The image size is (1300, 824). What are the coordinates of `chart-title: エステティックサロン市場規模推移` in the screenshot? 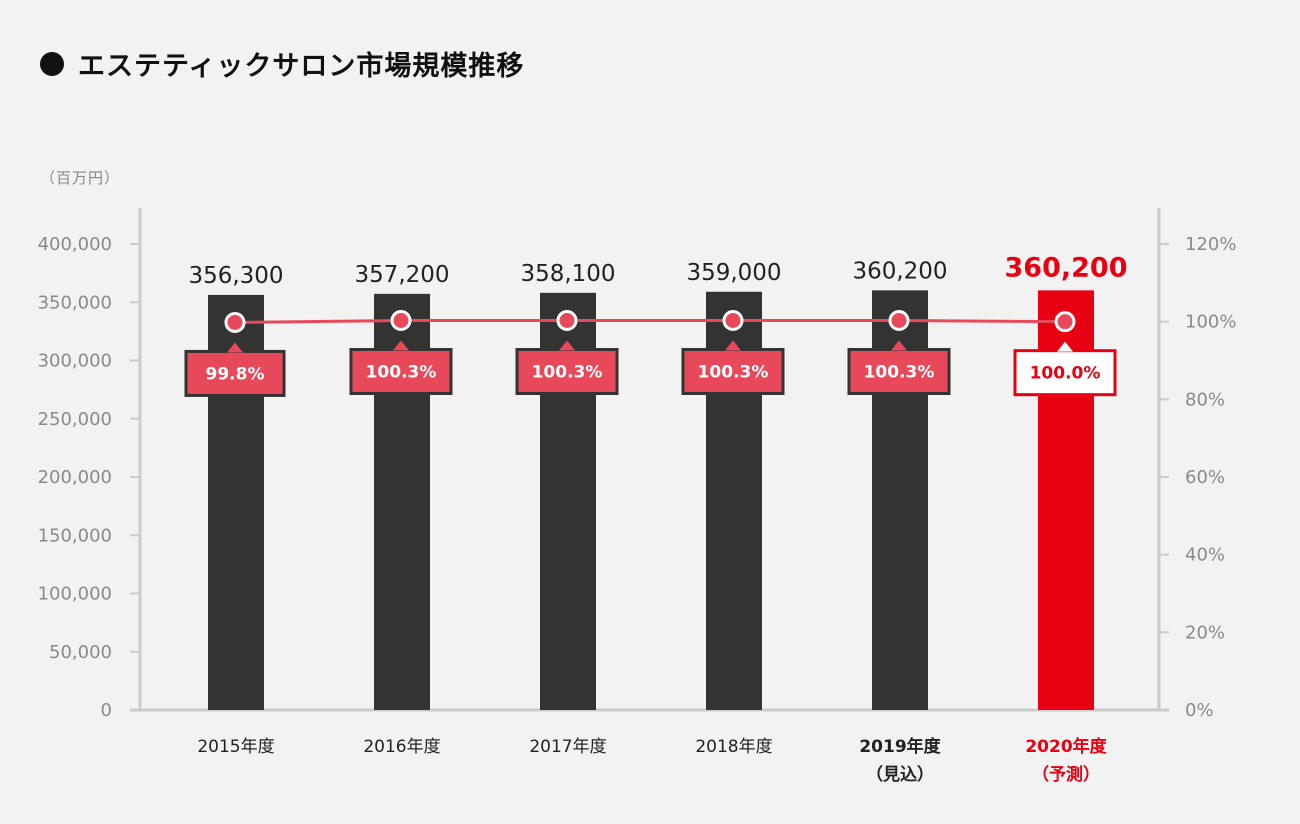 It's located at (301, 66).